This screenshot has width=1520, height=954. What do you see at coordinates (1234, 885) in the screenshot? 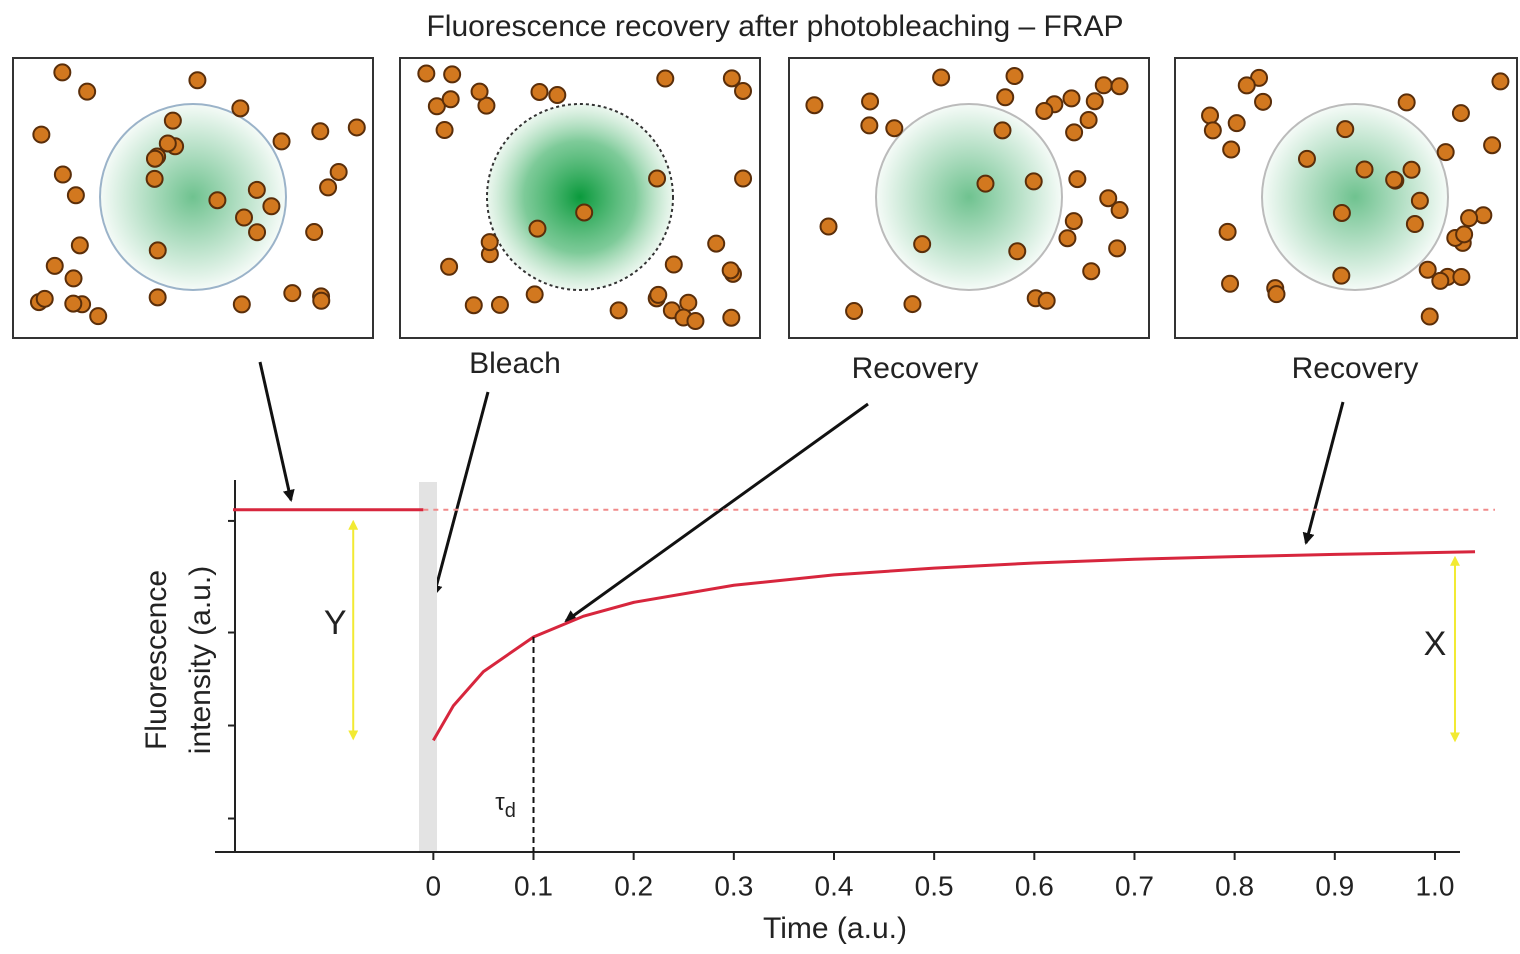
I see `x-tick-label: 0.8` at bounding box center [1234, 885].